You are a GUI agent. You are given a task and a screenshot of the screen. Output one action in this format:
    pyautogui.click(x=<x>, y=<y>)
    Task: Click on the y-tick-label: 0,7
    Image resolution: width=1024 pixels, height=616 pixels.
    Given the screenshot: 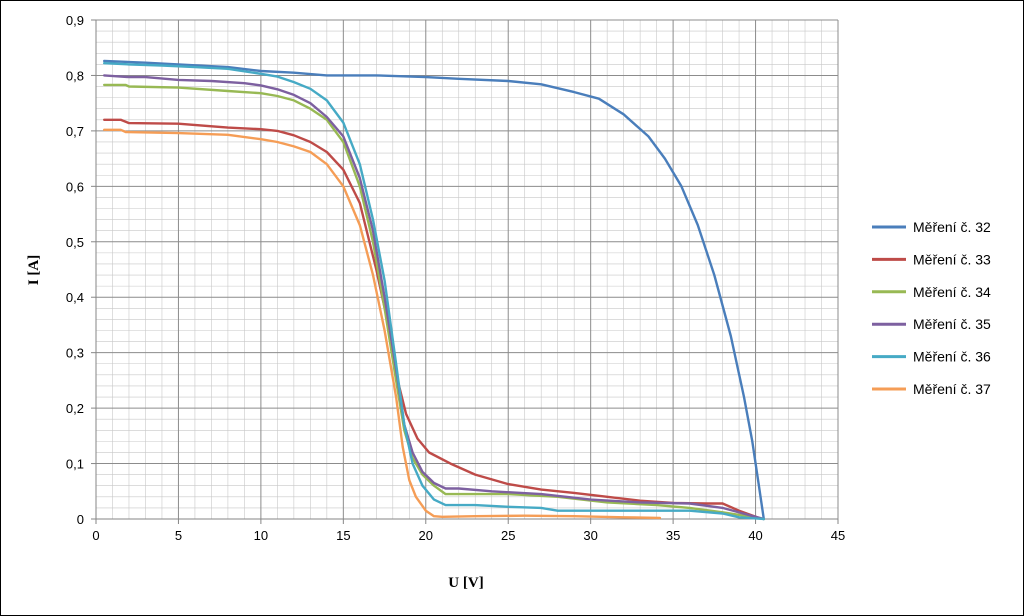 What is the action you would take?
    pyautogui.click(x=75, y=131)
    